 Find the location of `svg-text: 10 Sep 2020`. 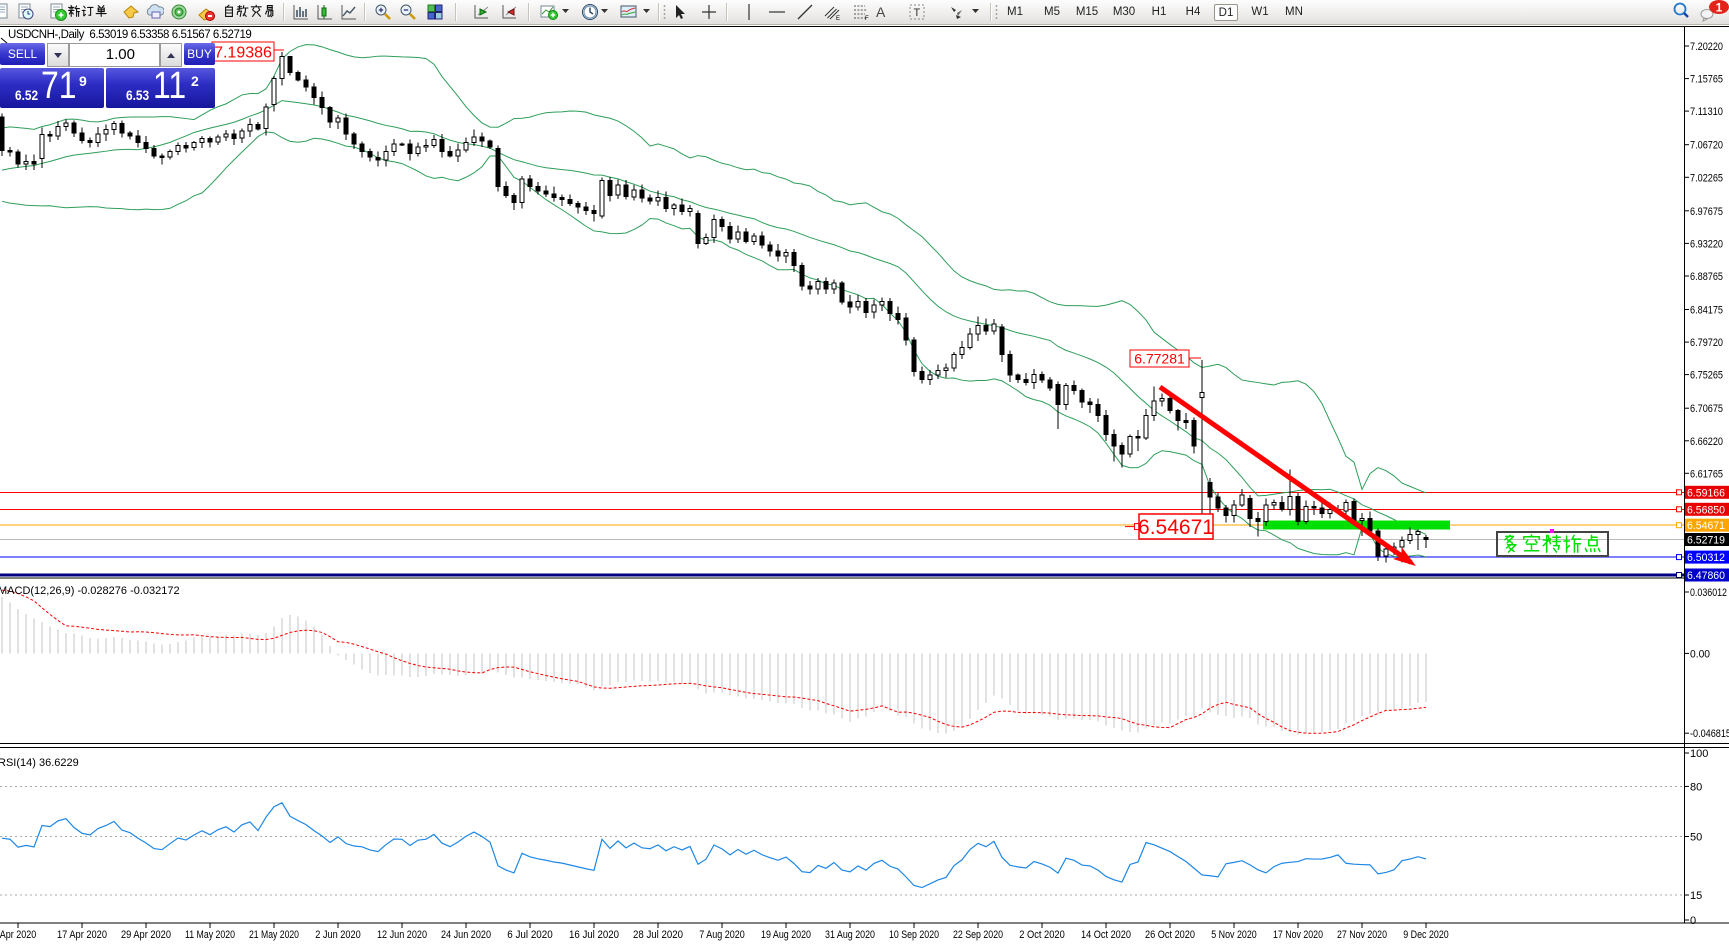

svg-text: 10 Sep 2020 is located at coordinates (914, 935).